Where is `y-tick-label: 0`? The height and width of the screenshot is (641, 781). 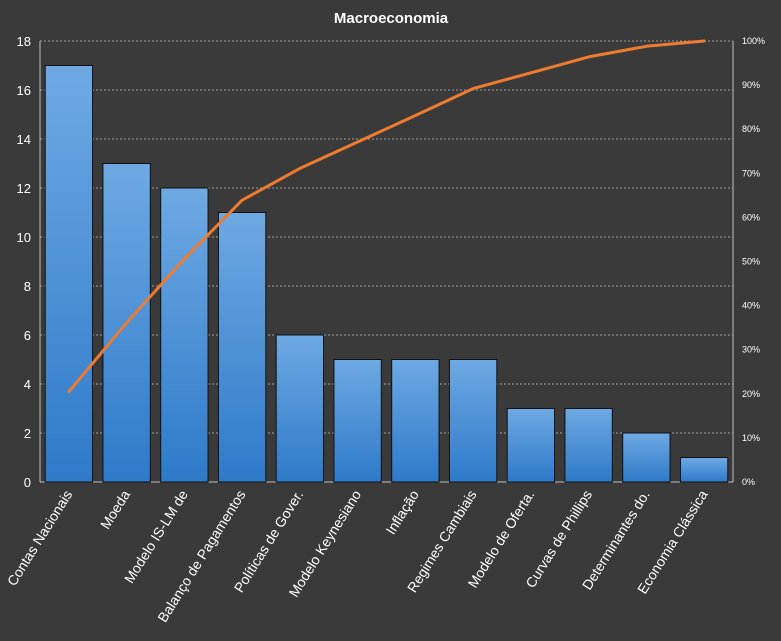 y-tick-label: 0 is located at coordinates (27, 482).